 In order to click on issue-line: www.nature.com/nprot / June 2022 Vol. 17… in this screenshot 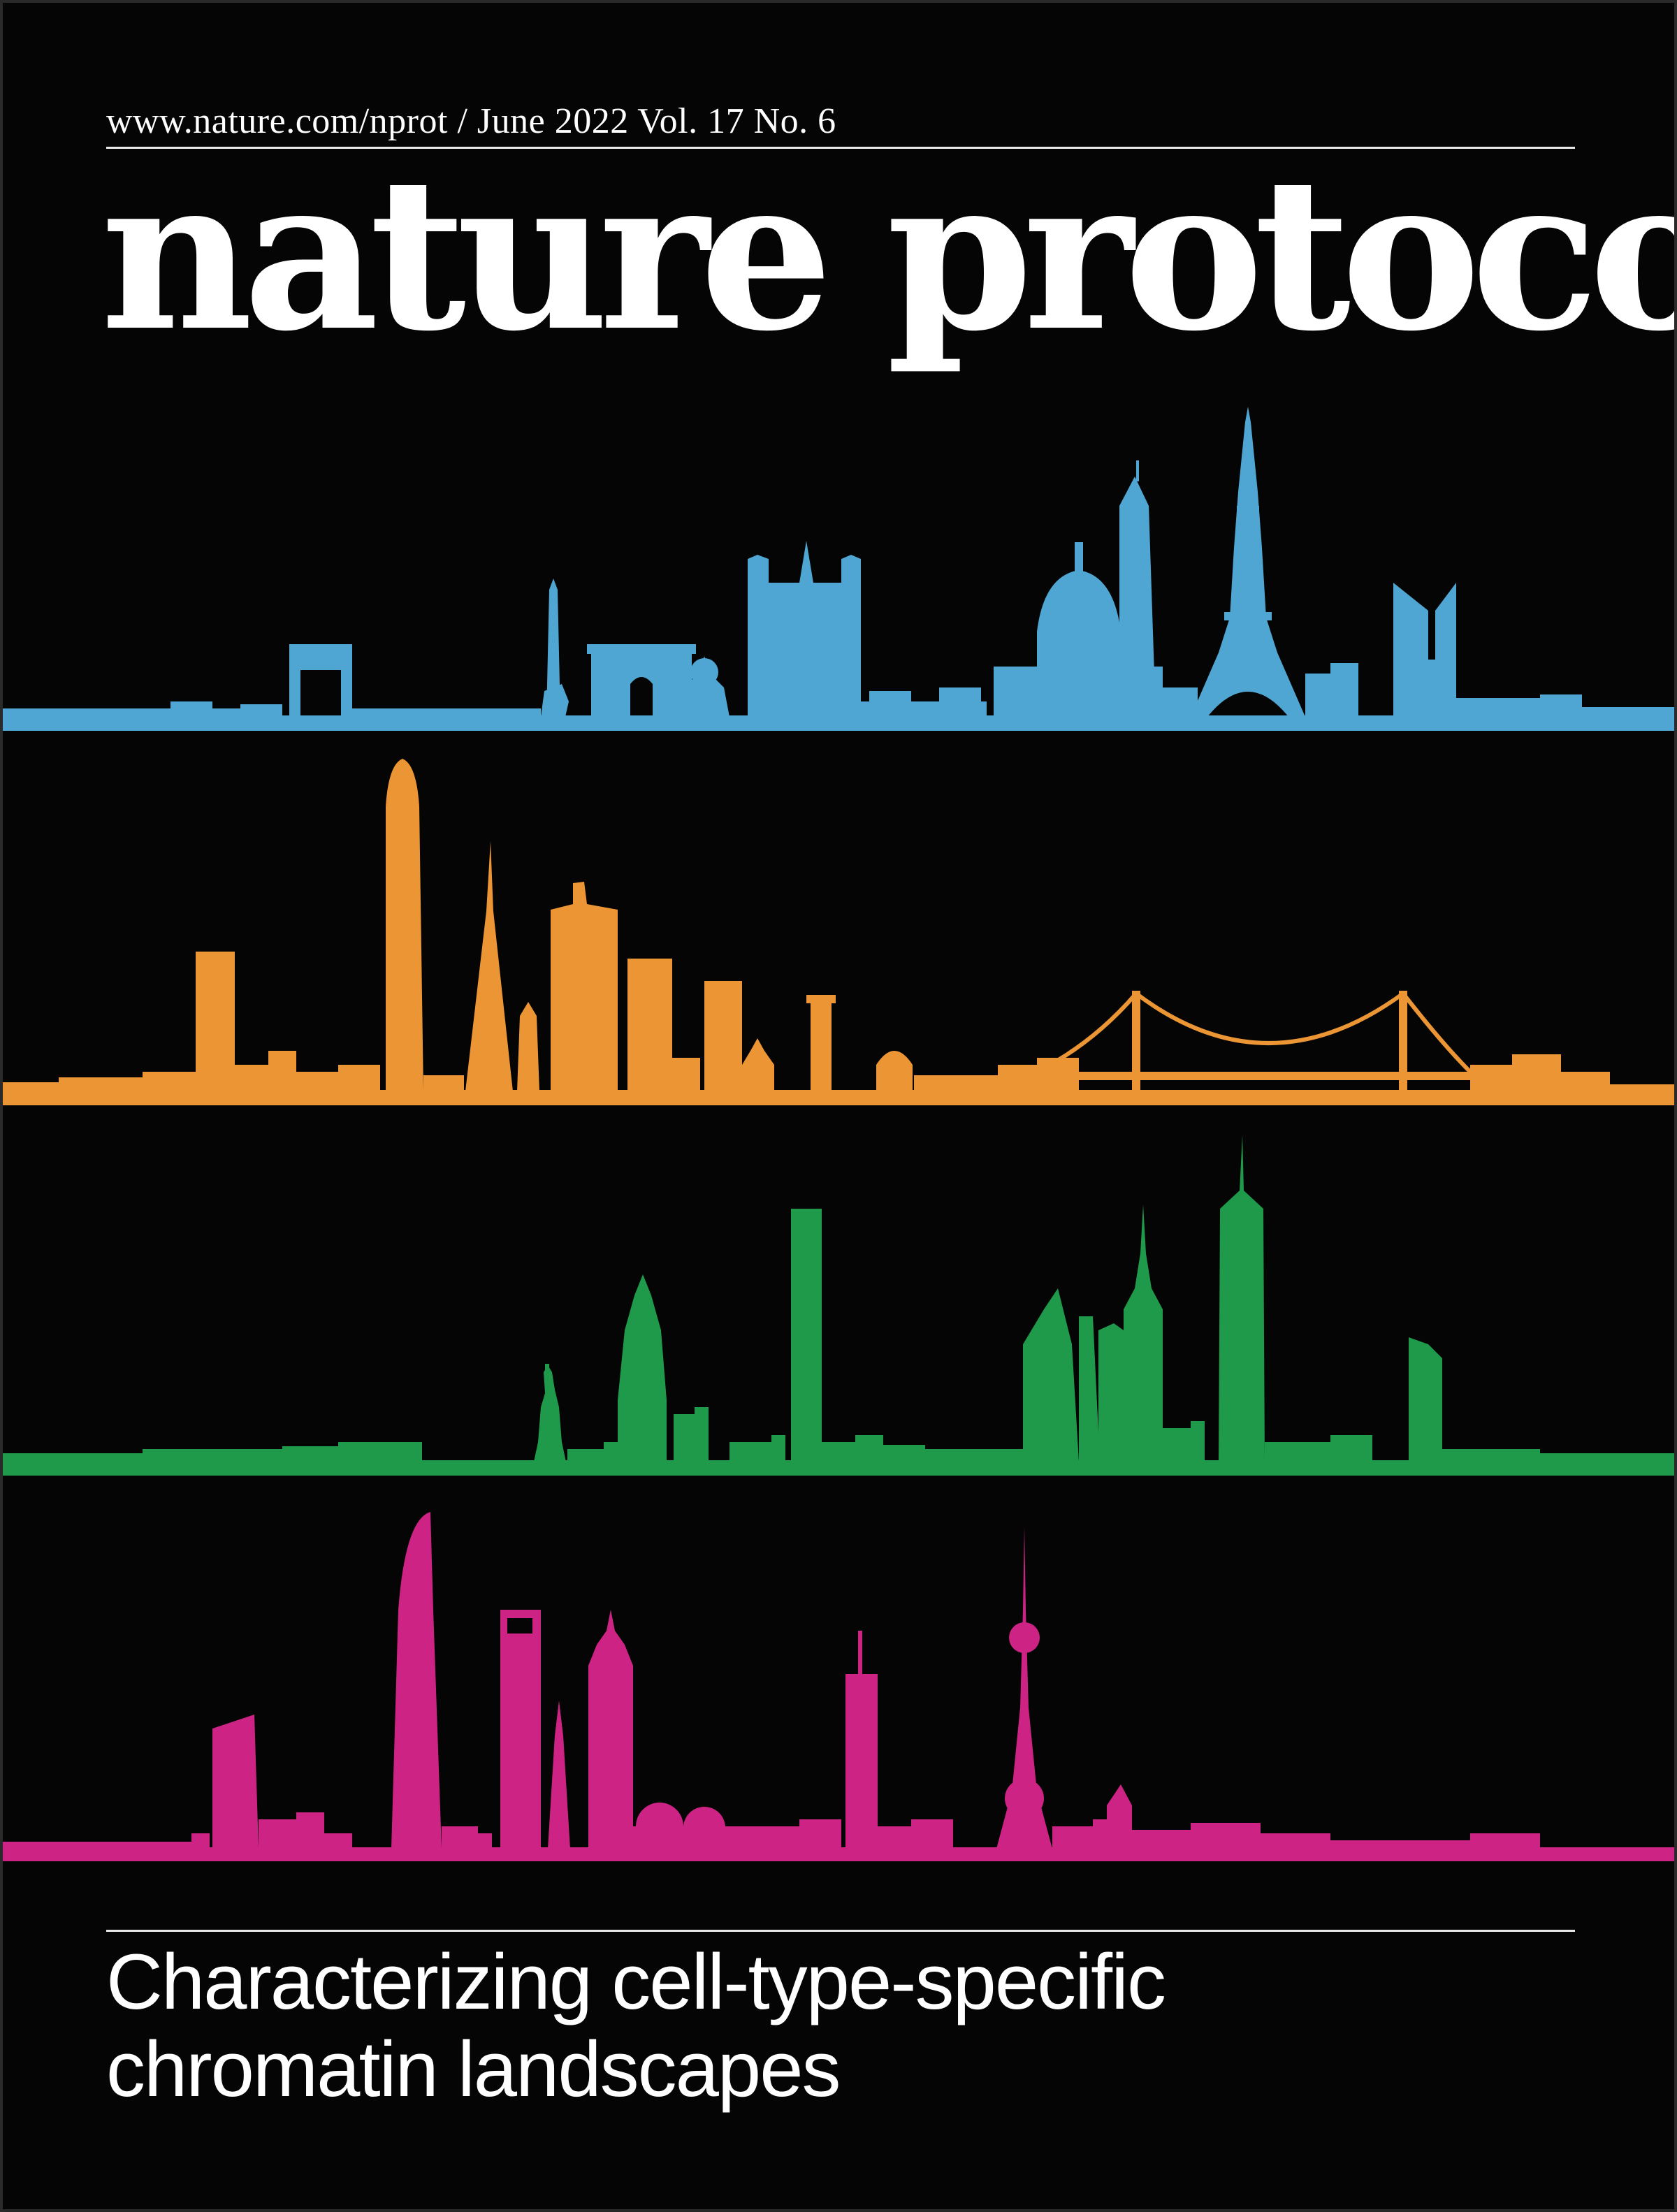, I will do `click(471, 121)`.